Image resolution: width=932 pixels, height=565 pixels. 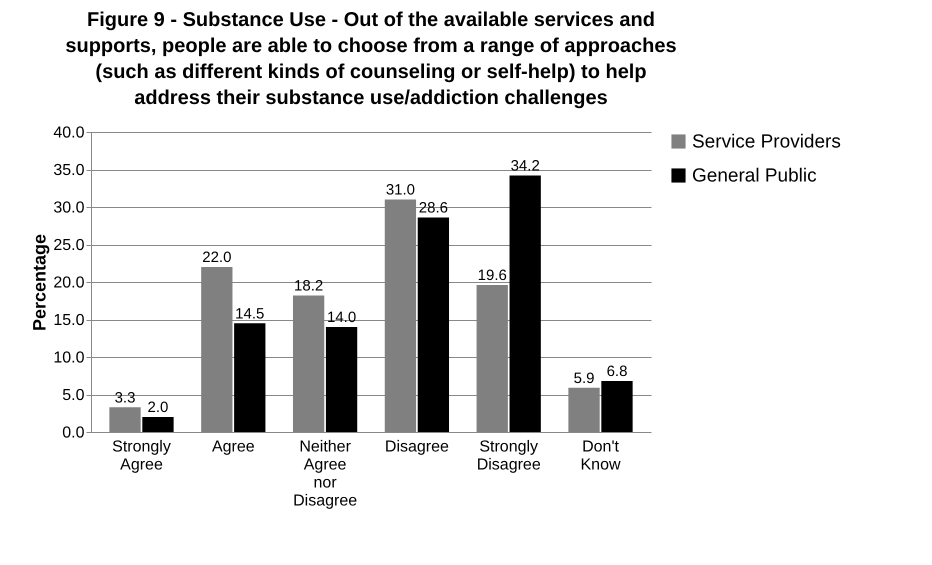 What do you see at coordinates (69, 358) in the screenshot?
I see `y-tick-label: 10.0` at bounding box center [69, 358].